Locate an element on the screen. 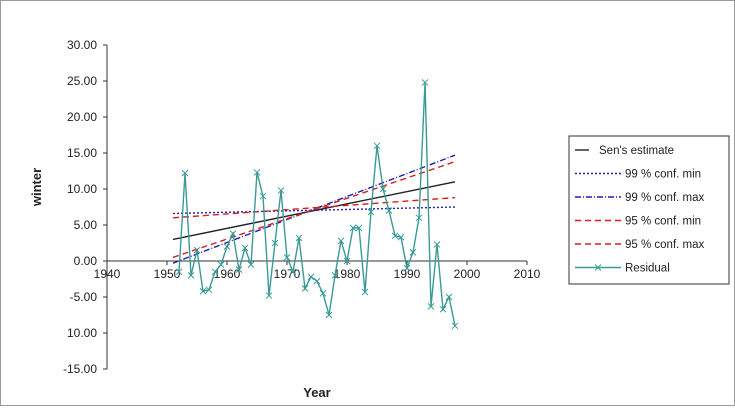 The image size is (735, 410). x-tick-label: 1940 is located at coordinates (107, 274).